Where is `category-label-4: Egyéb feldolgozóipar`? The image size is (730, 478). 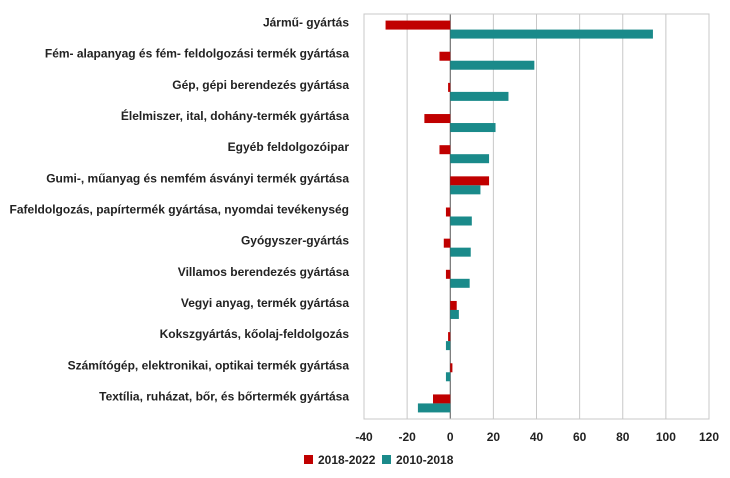 category-label-4: Egyéb feldolgozóipar is located at coordinates (289, 147).